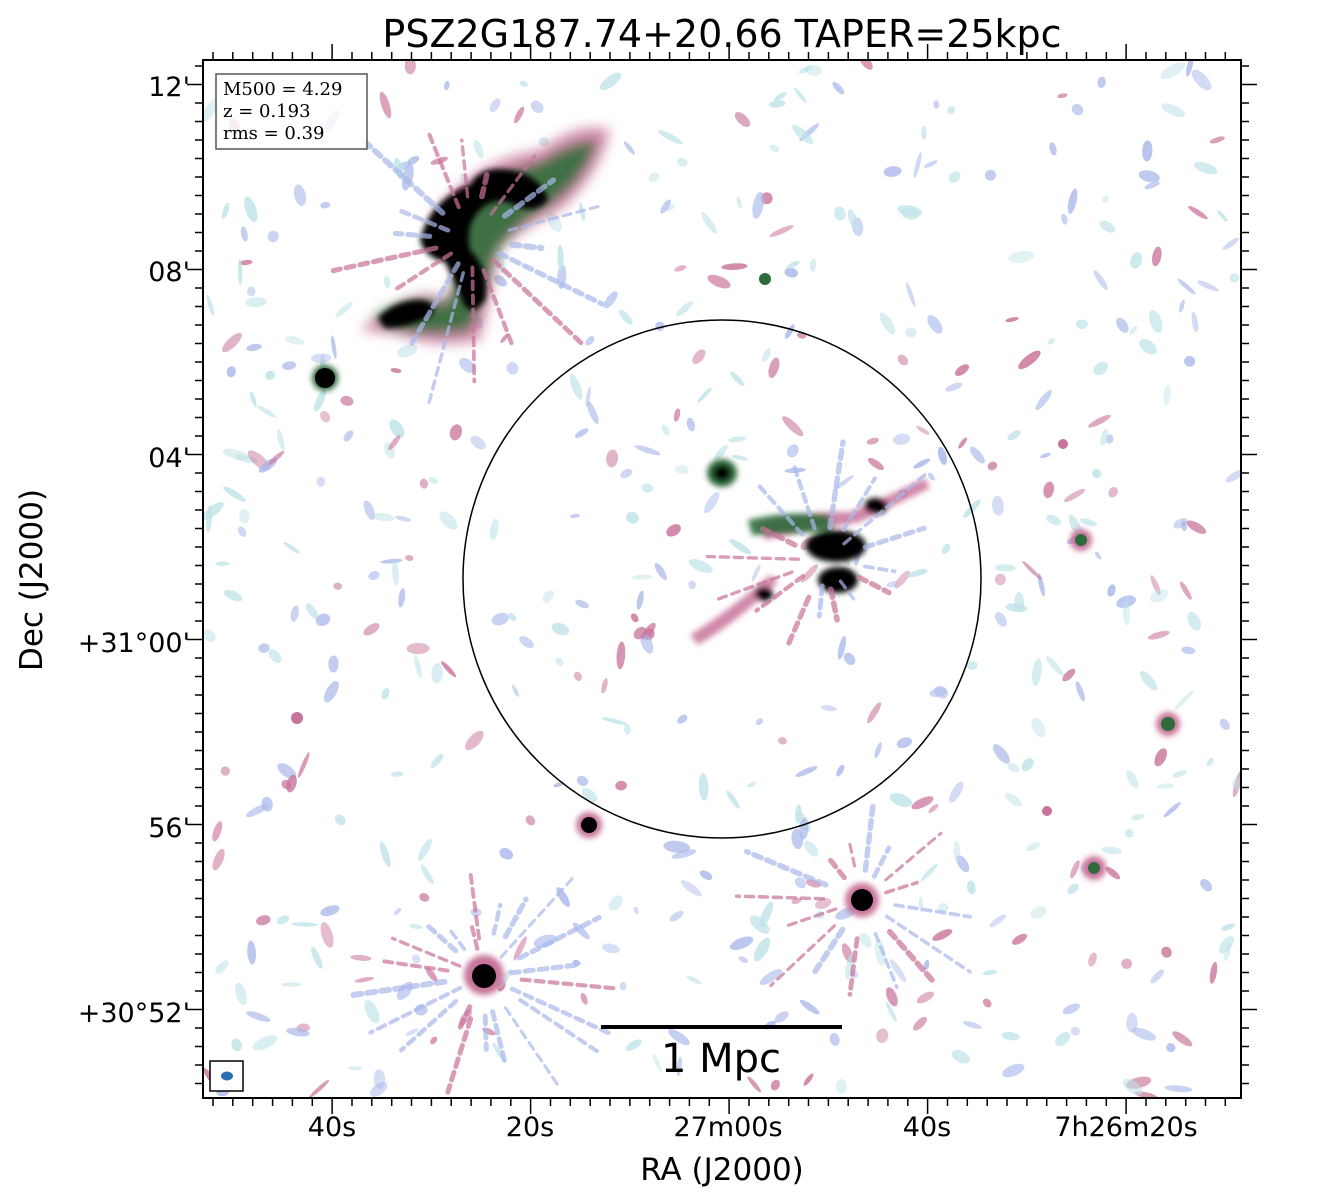 The width and height of the screenshot is (1321, 1200). What do you see at coordinates (267, 111) in the screenshot?
I see `info-redshift: z = 0.193` at bounding box center [267, 111].